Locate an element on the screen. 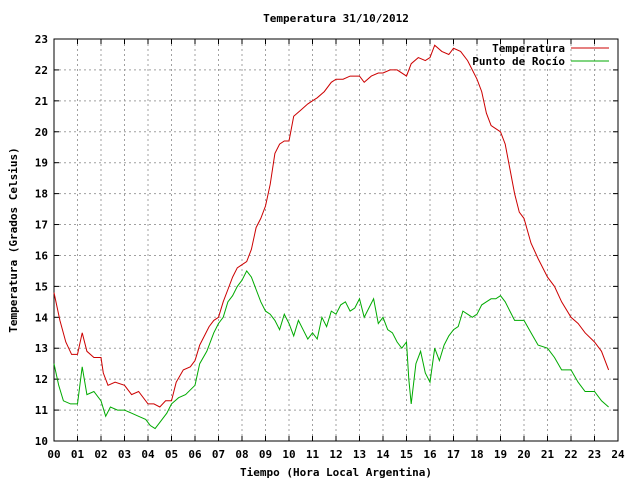  y-tick-label: 18 is located at coordinates (41, 194).